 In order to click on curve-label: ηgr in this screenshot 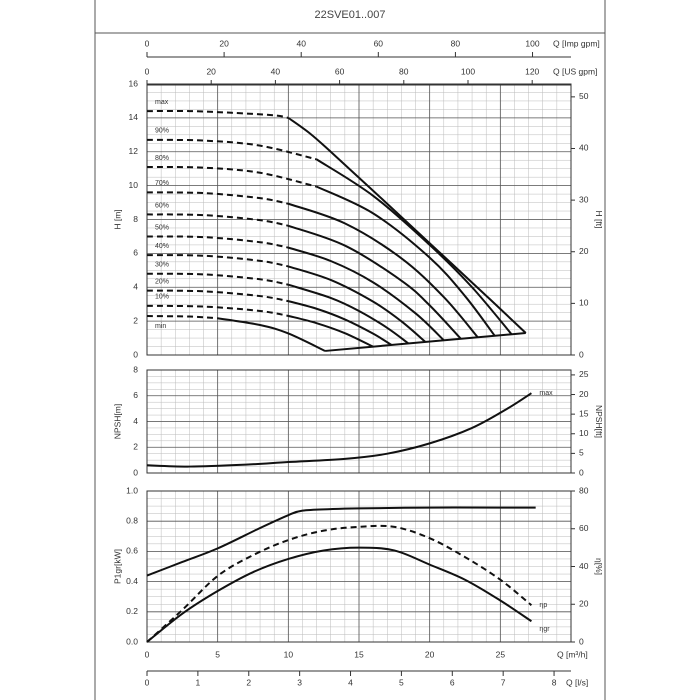, I will do `click(544, 629)`.